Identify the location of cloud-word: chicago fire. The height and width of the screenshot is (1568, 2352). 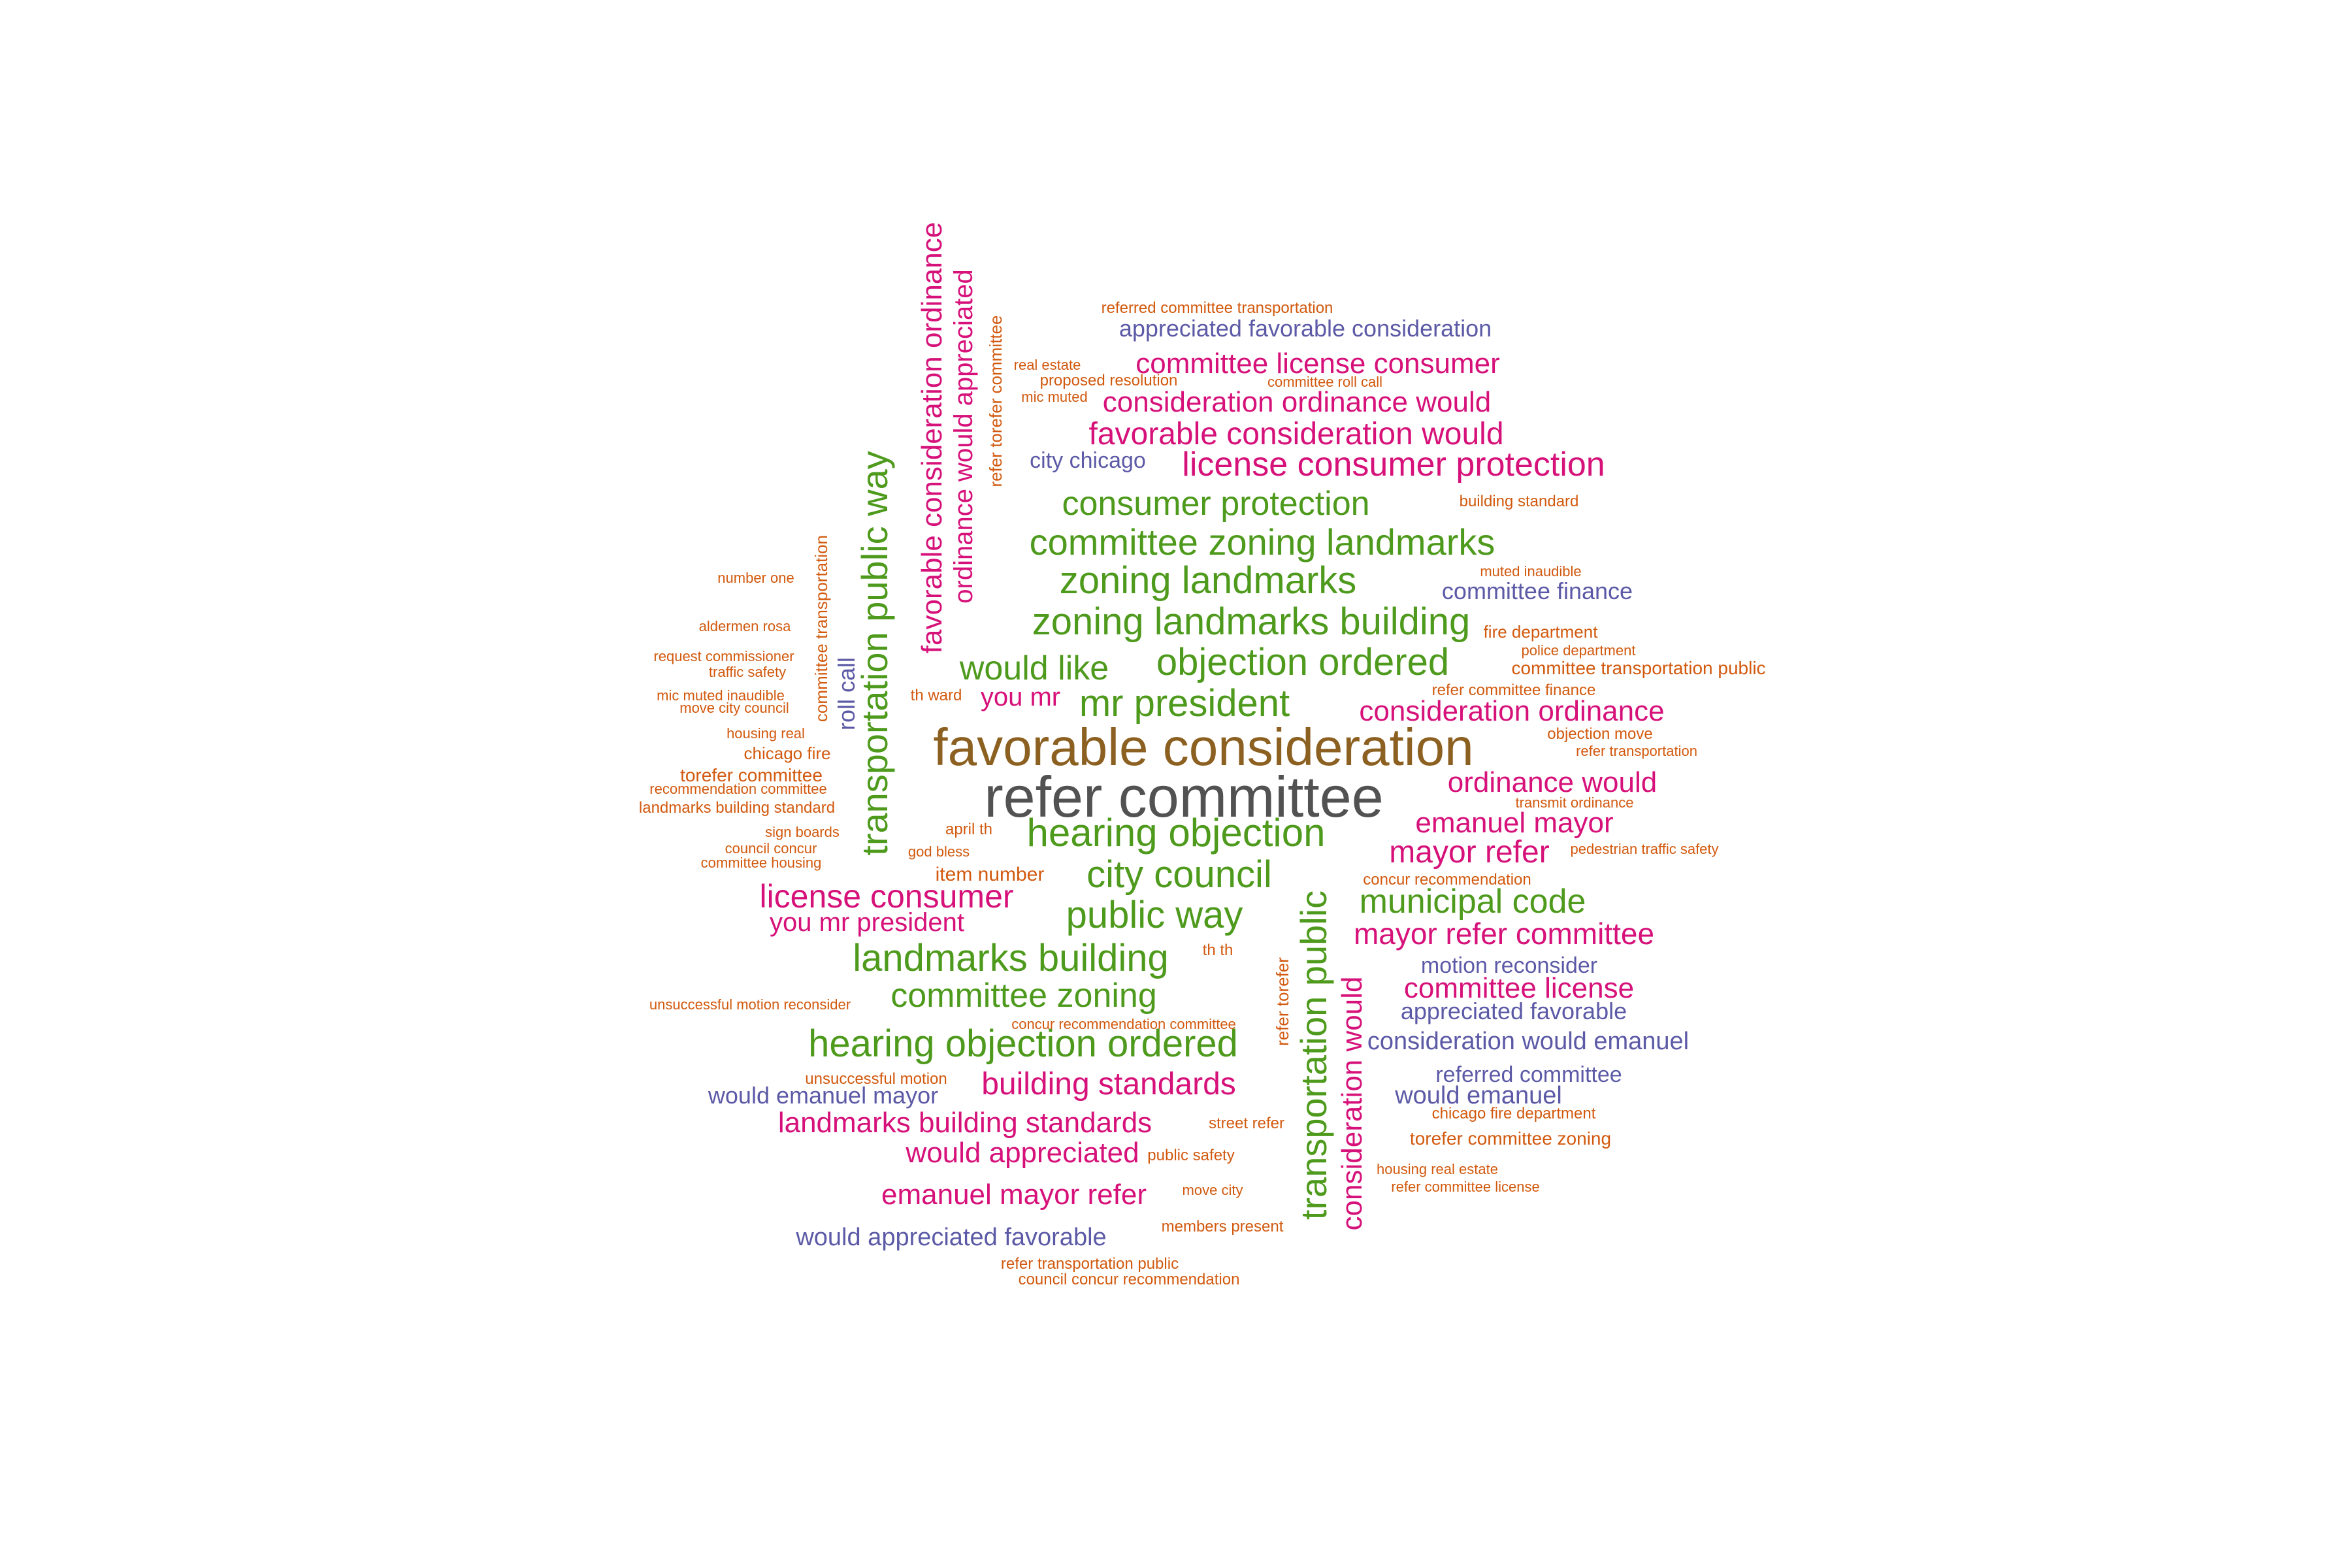
(787, 753).